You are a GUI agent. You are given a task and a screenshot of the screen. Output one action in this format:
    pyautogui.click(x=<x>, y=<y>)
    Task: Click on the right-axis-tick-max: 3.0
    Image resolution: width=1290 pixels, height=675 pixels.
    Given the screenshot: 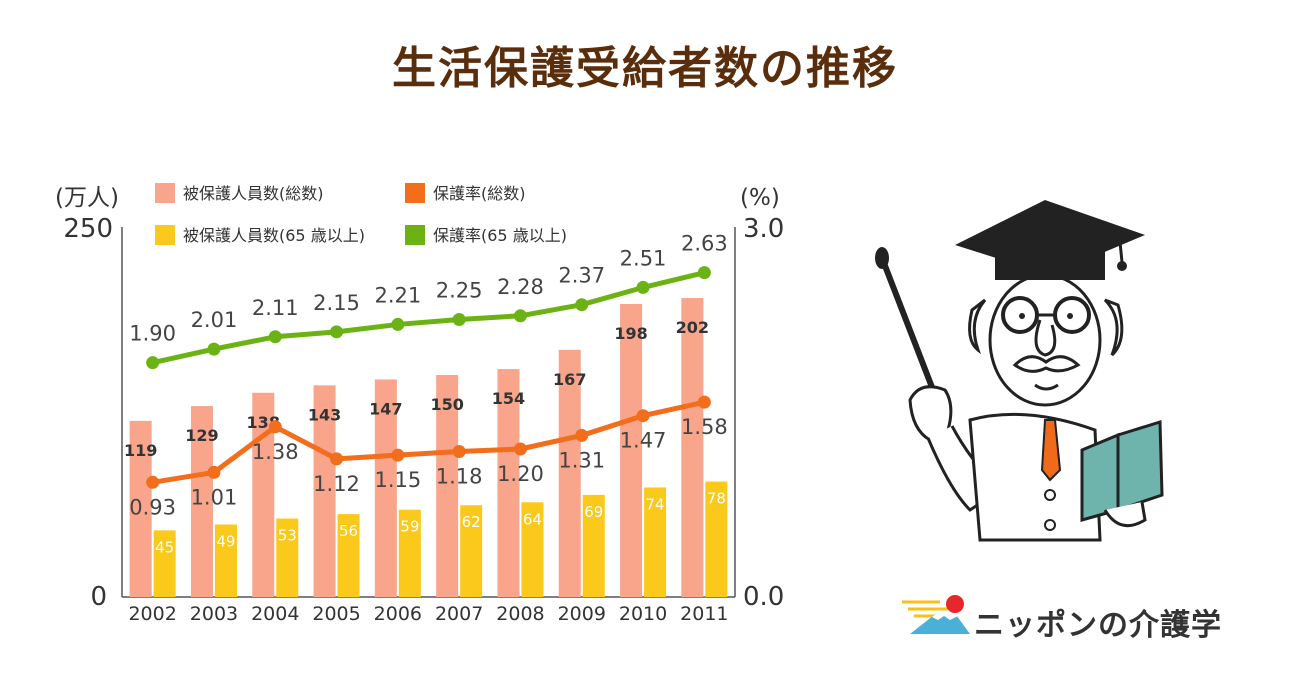 What is the action you would take?
    pyautogui.click(x=763, y=229)
    